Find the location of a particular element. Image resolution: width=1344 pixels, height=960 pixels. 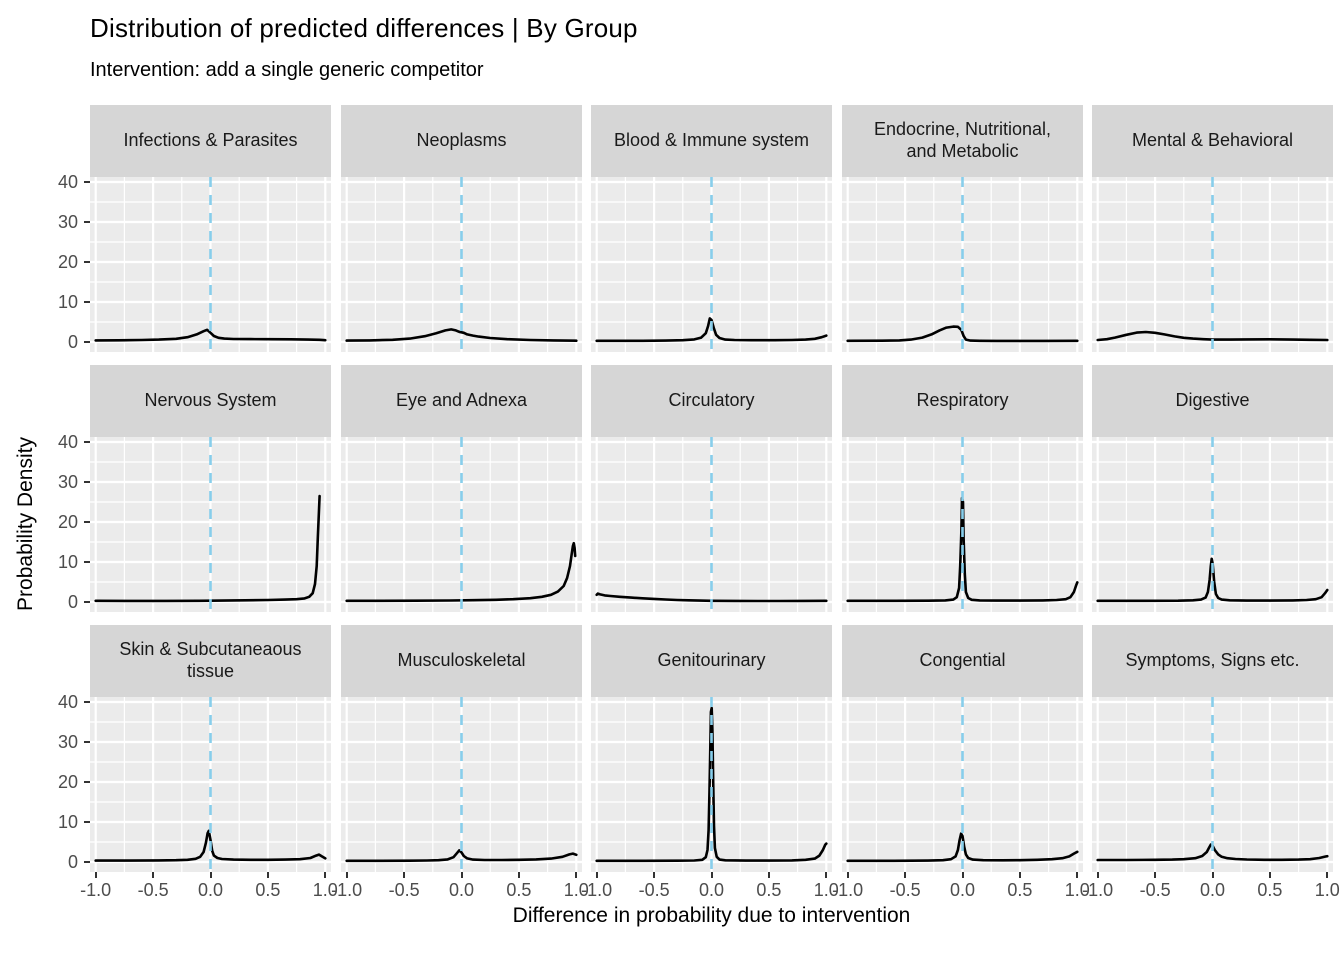

facet-strip-respiratory: Respiratory is located at coordinates (962, 401).